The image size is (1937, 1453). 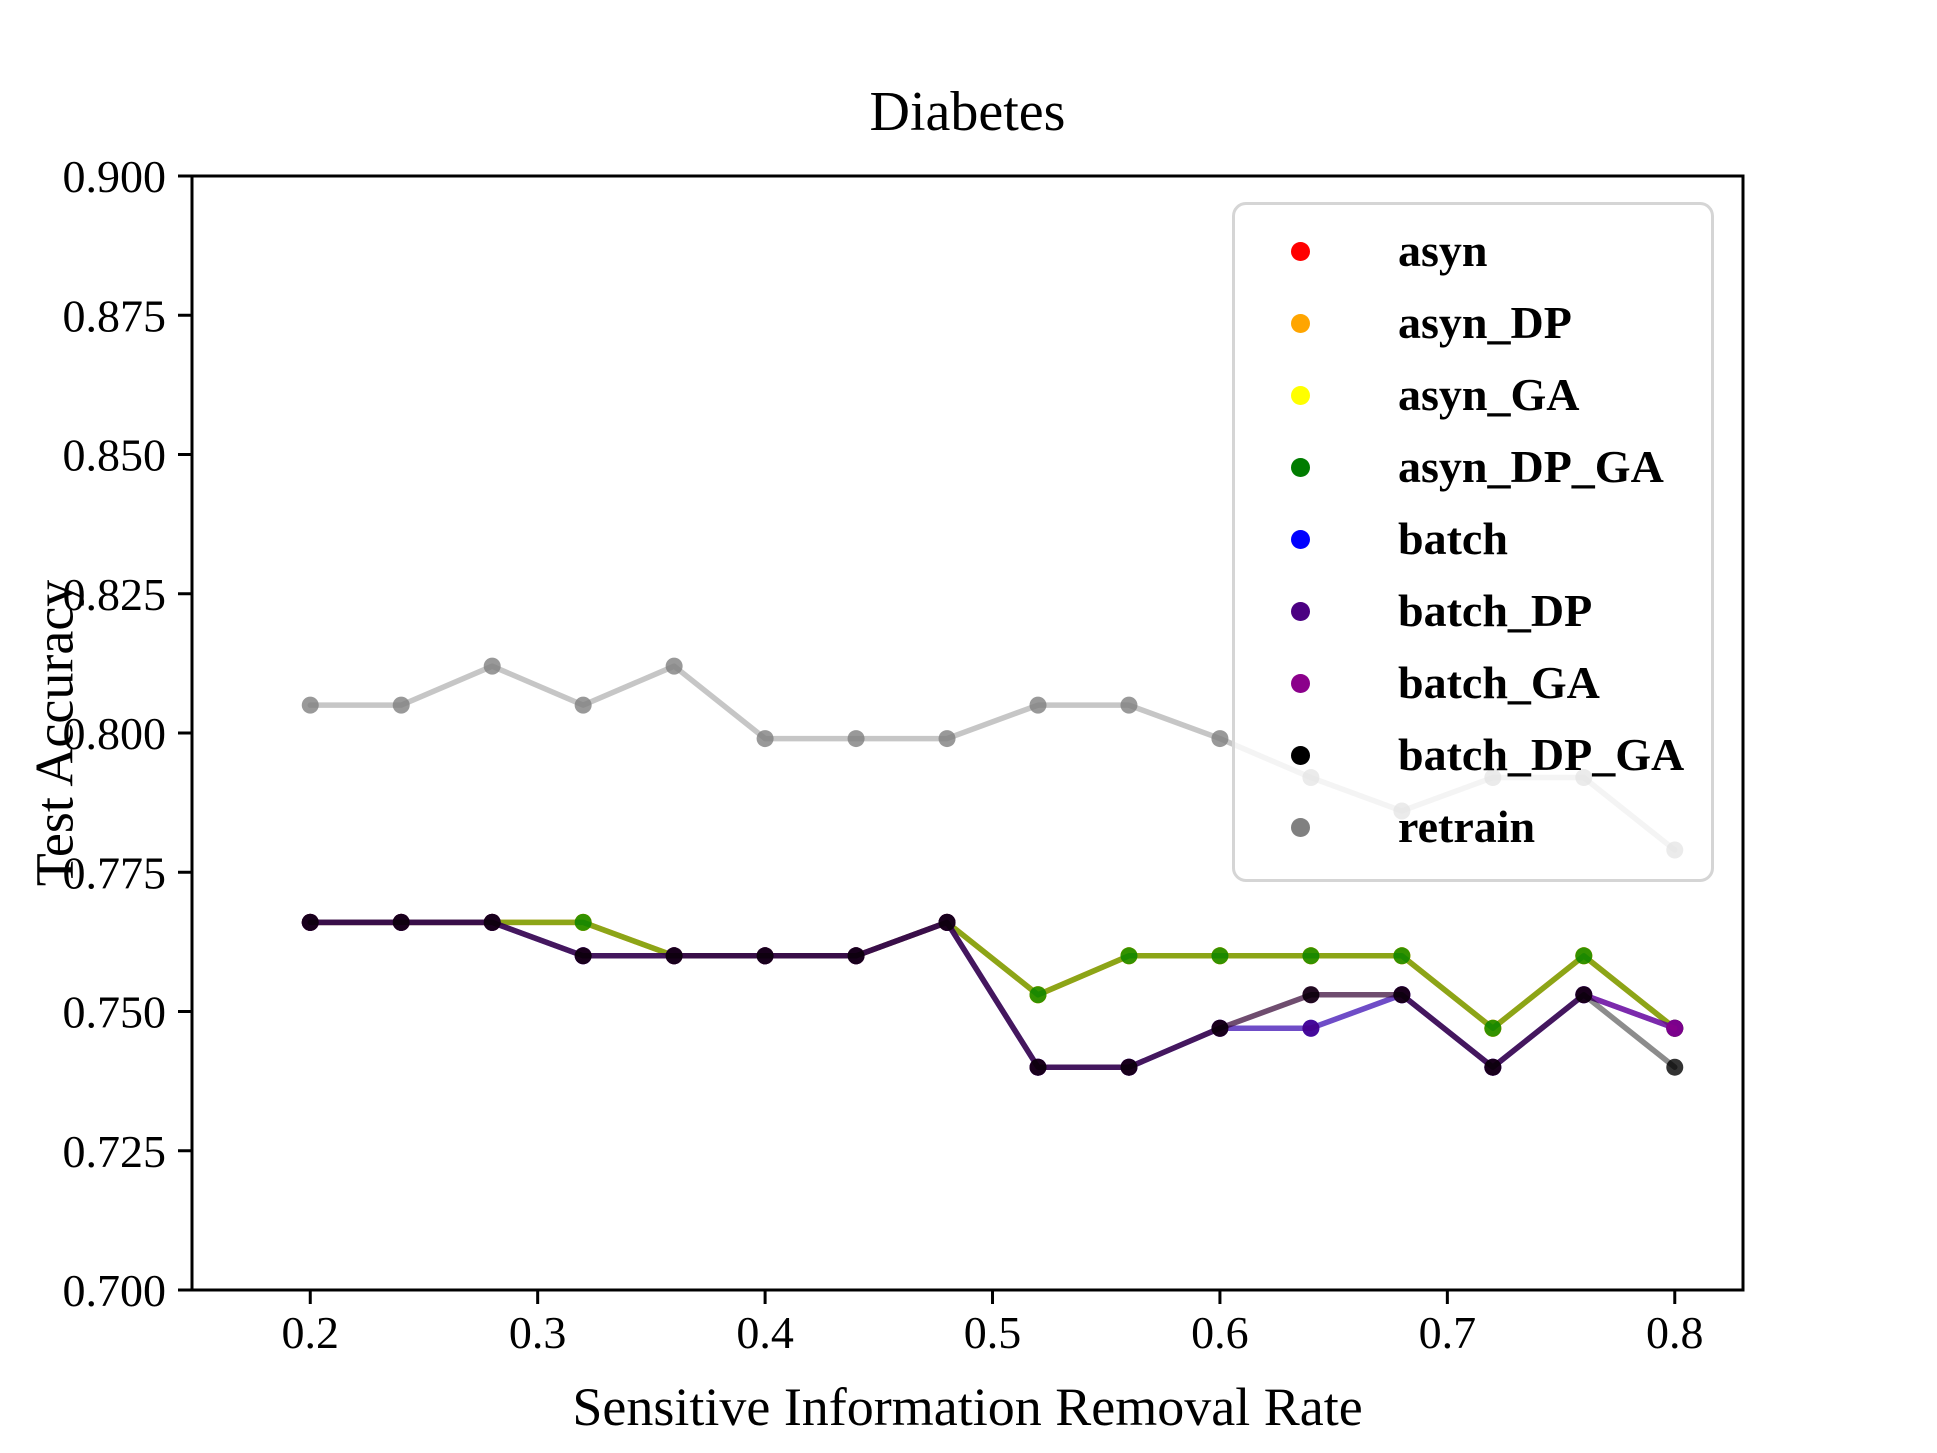 I want to click on legend-marker-batch_DP_GA, so click(x=1300, y=755).